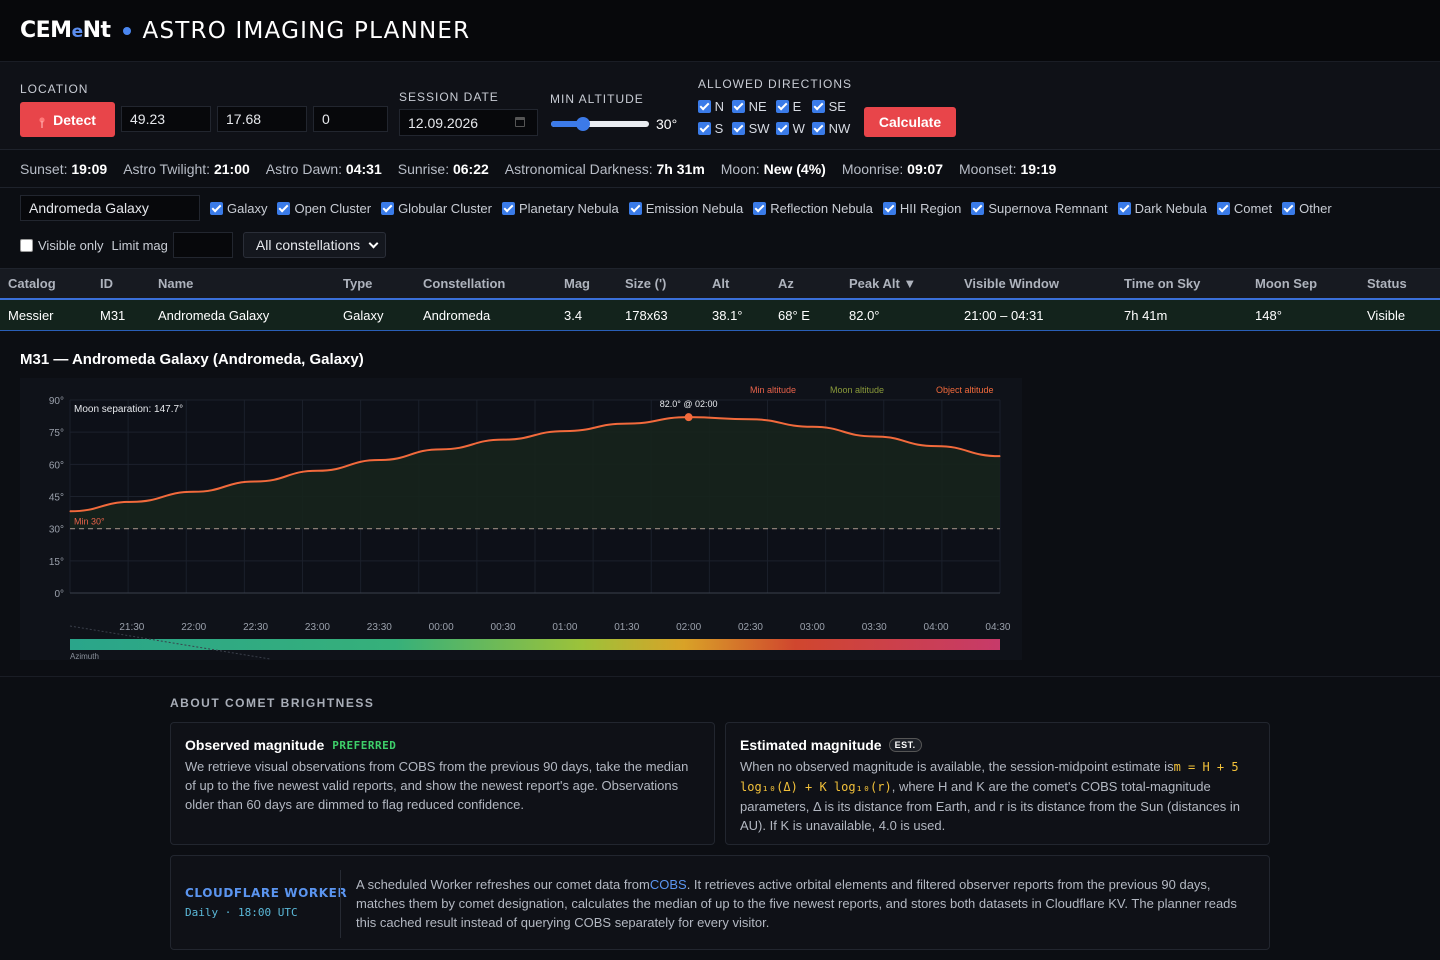 The width and height of the screenshot is (1440, 960). I want to click on pin-icon, so click(42, 121).